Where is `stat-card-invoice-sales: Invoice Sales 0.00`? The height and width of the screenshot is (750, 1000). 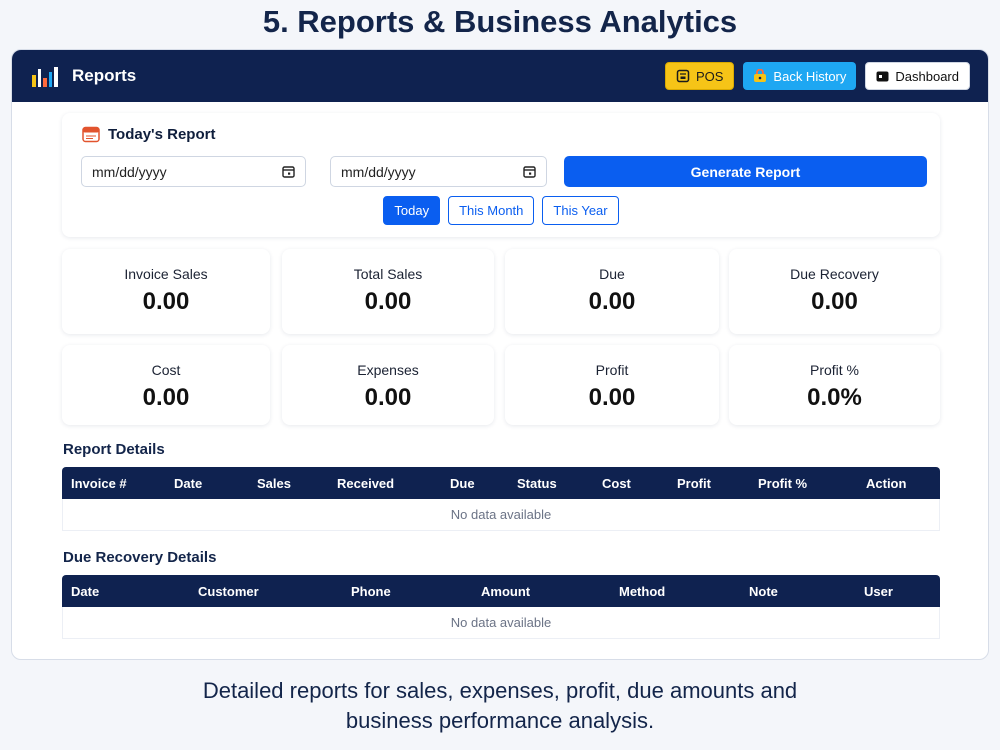
stat-card-invoice-sales: Invoice Sales 0.00 is located at coordinates (166, 291).